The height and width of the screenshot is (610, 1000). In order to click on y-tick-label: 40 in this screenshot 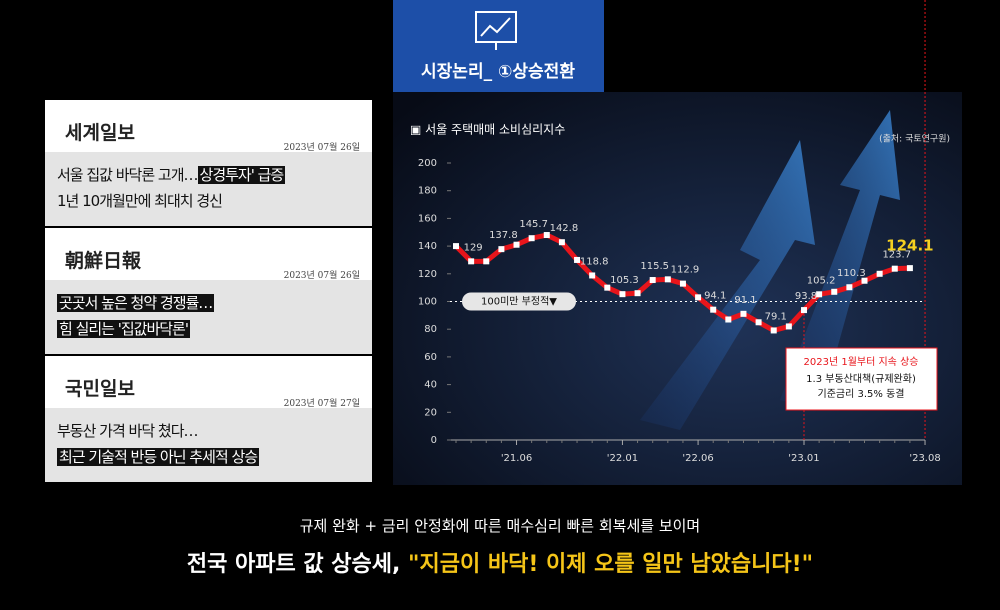, I will do `click(430, 385)`.